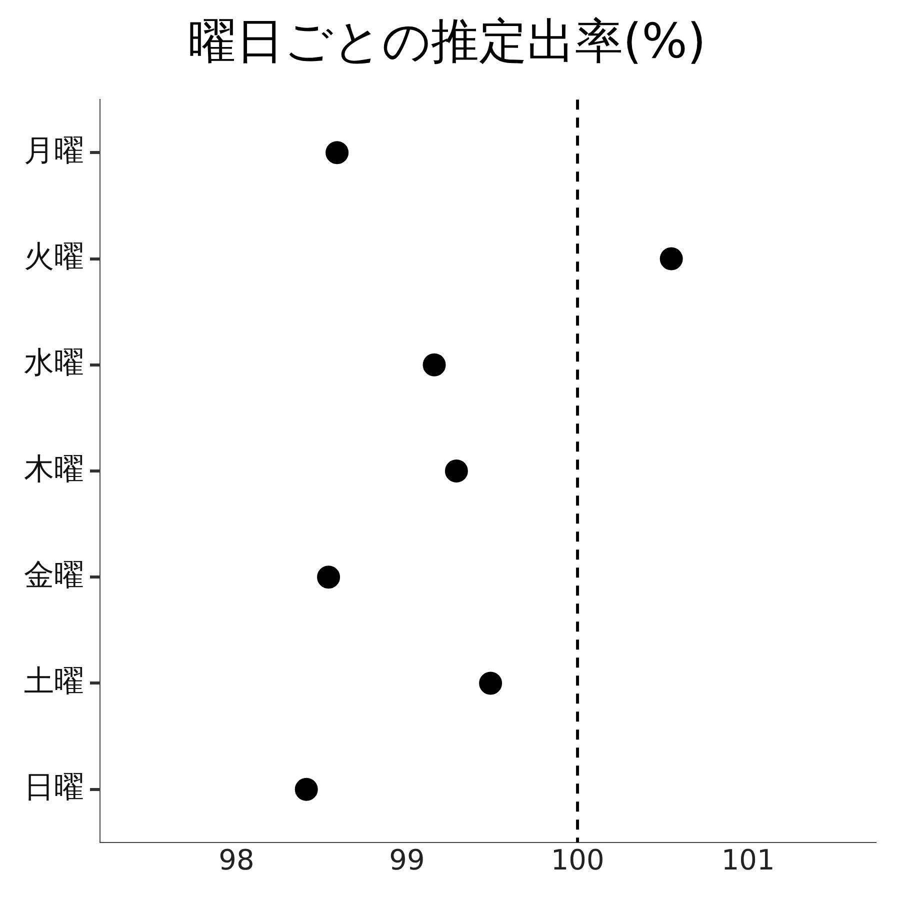  Describe the element at coordinates (54, 682) in the screenshot. I see `y-tick-label: 土曜` at that location.